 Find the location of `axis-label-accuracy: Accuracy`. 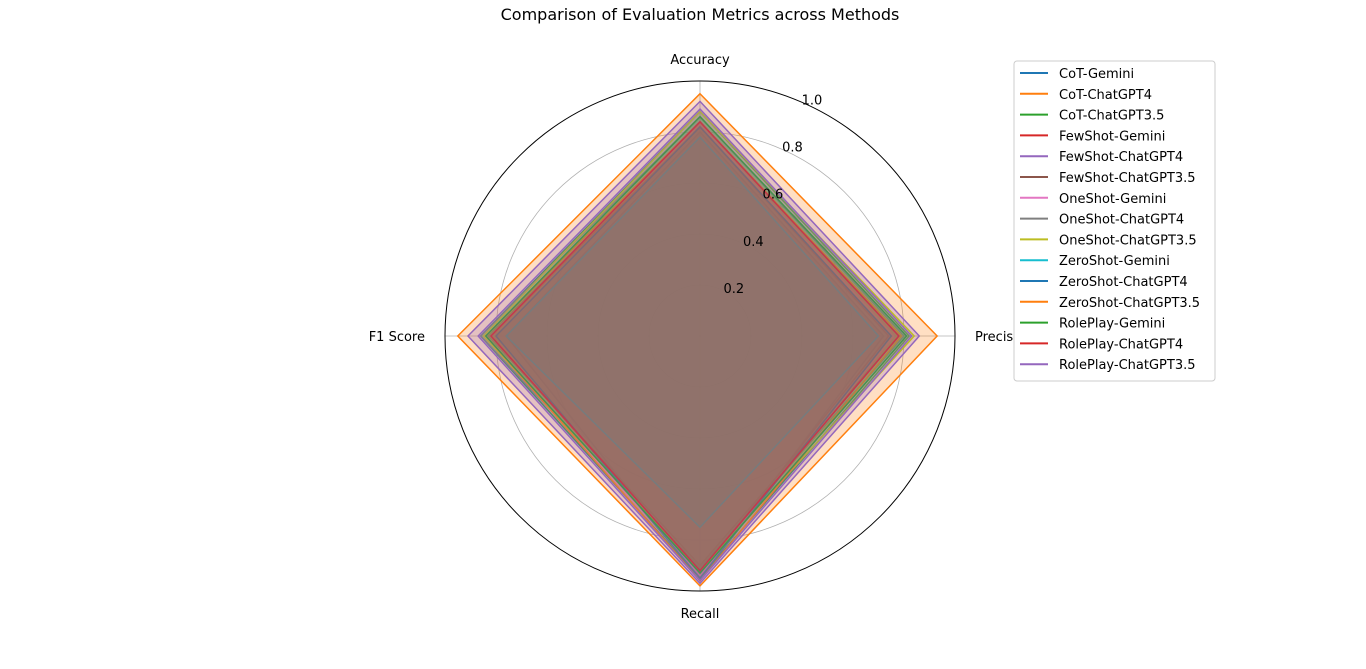

axis-label-accuracy: Accuracy is located at coordinates (700, 60).